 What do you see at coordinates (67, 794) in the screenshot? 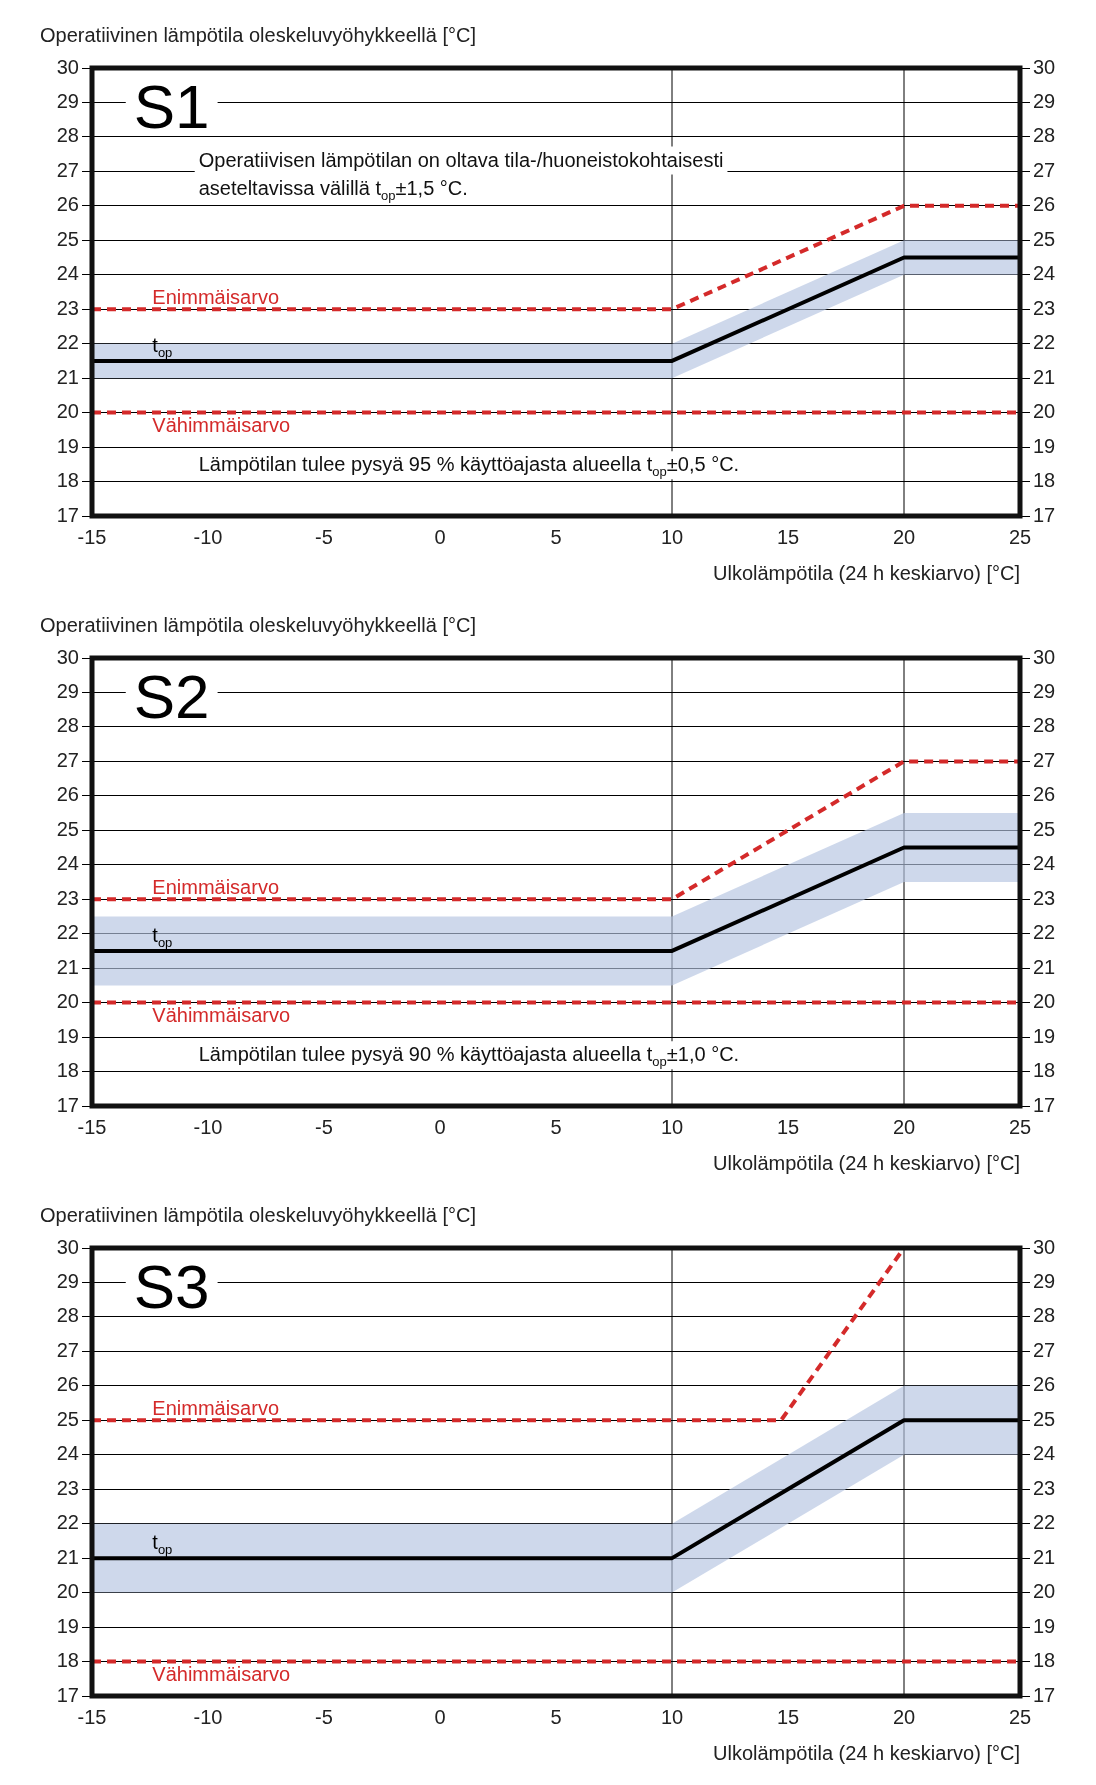
I see `y-tick-label: 26` at bounding box center [67, 794].